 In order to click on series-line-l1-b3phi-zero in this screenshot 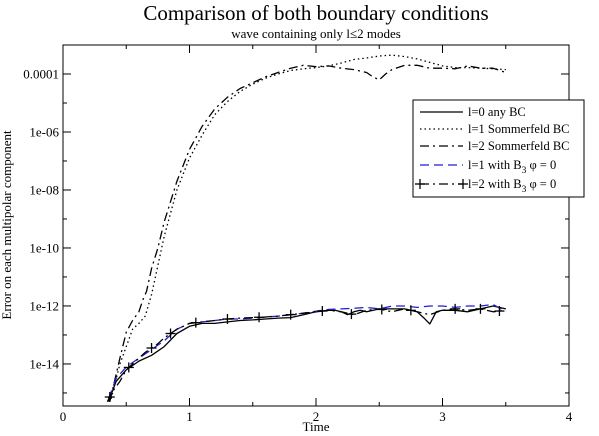, I will do `click(307, 351)`.